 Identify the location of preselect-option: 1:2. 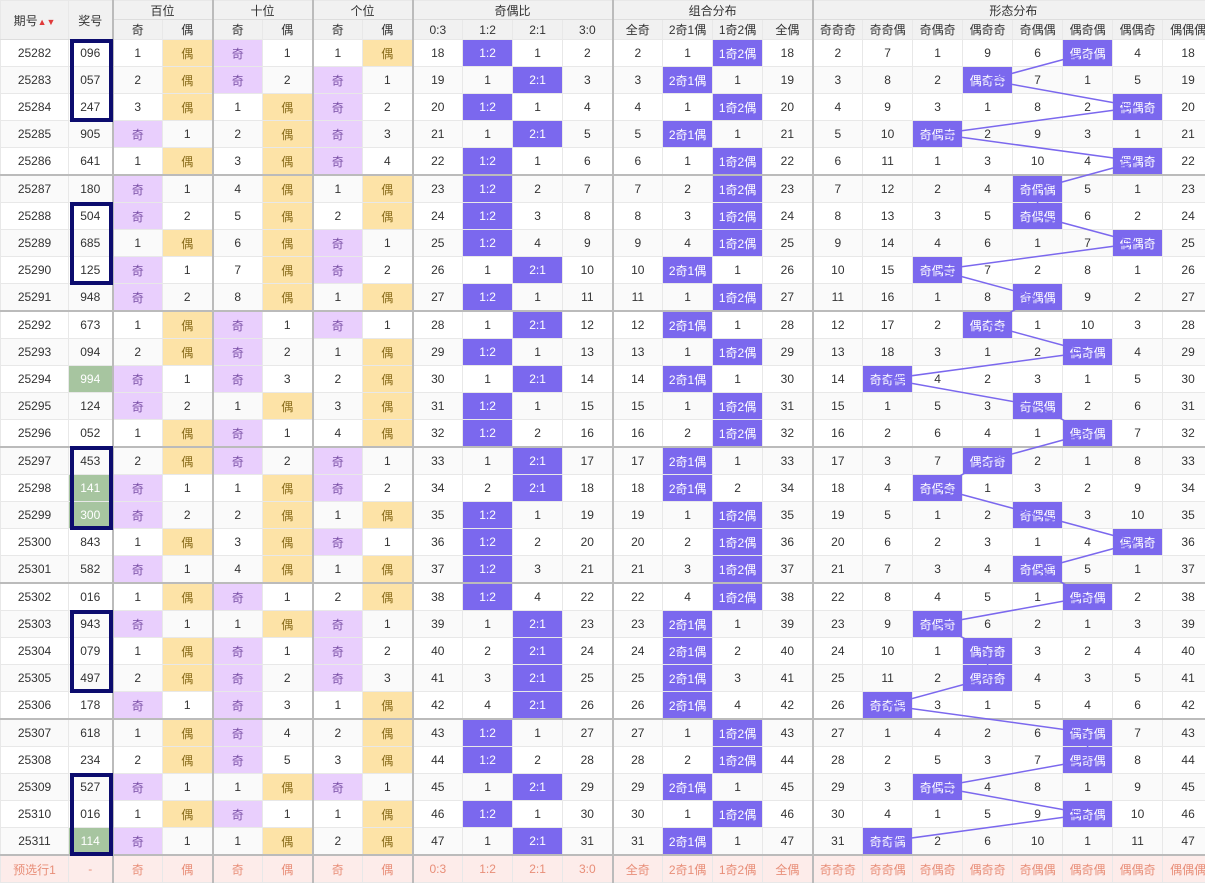
(488, 869).